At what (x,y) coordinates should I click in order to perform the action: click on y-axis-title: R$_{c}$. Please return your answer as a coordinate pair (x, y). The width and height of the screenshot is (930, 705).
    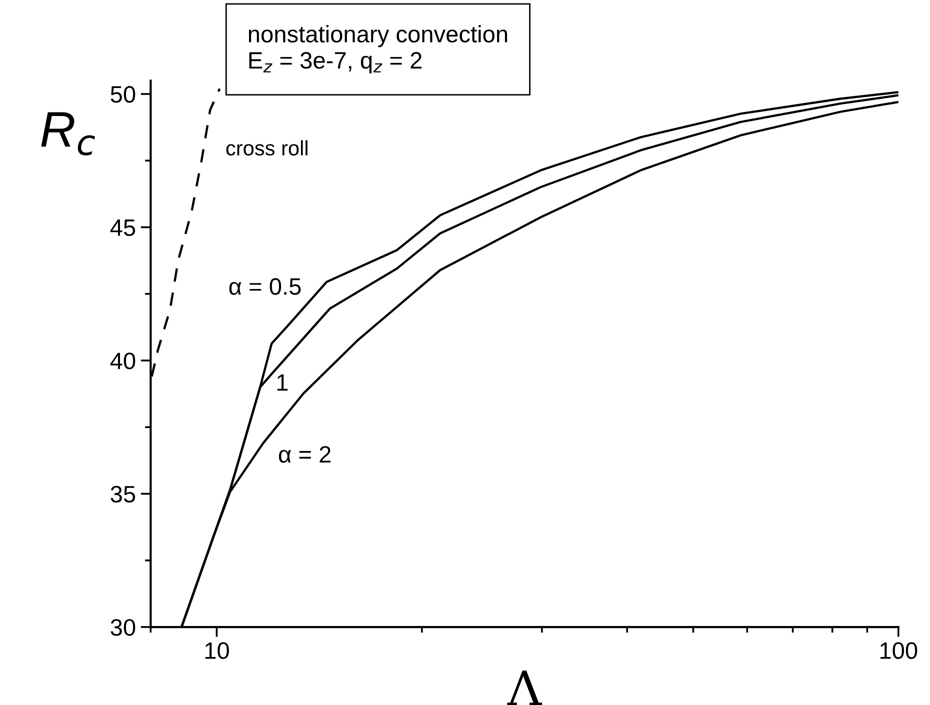
    Looking at the image, I should click on (68, 134).